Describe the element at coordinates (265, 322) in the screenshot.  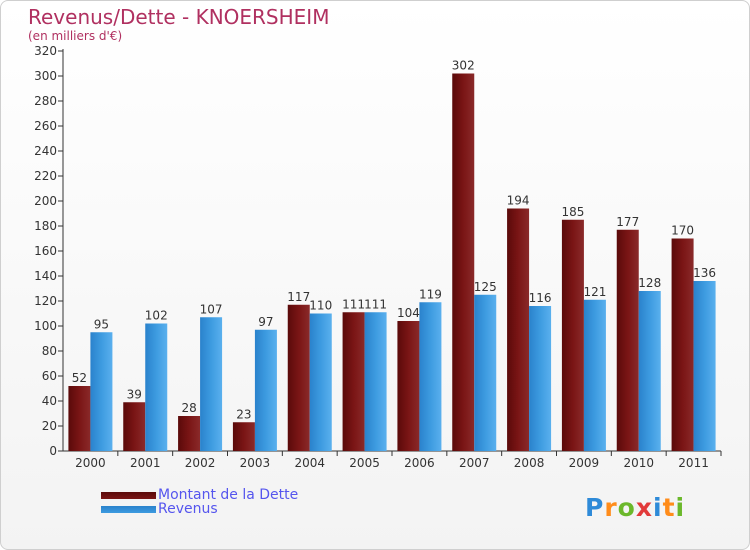
I see `data-label: 97` at that location.